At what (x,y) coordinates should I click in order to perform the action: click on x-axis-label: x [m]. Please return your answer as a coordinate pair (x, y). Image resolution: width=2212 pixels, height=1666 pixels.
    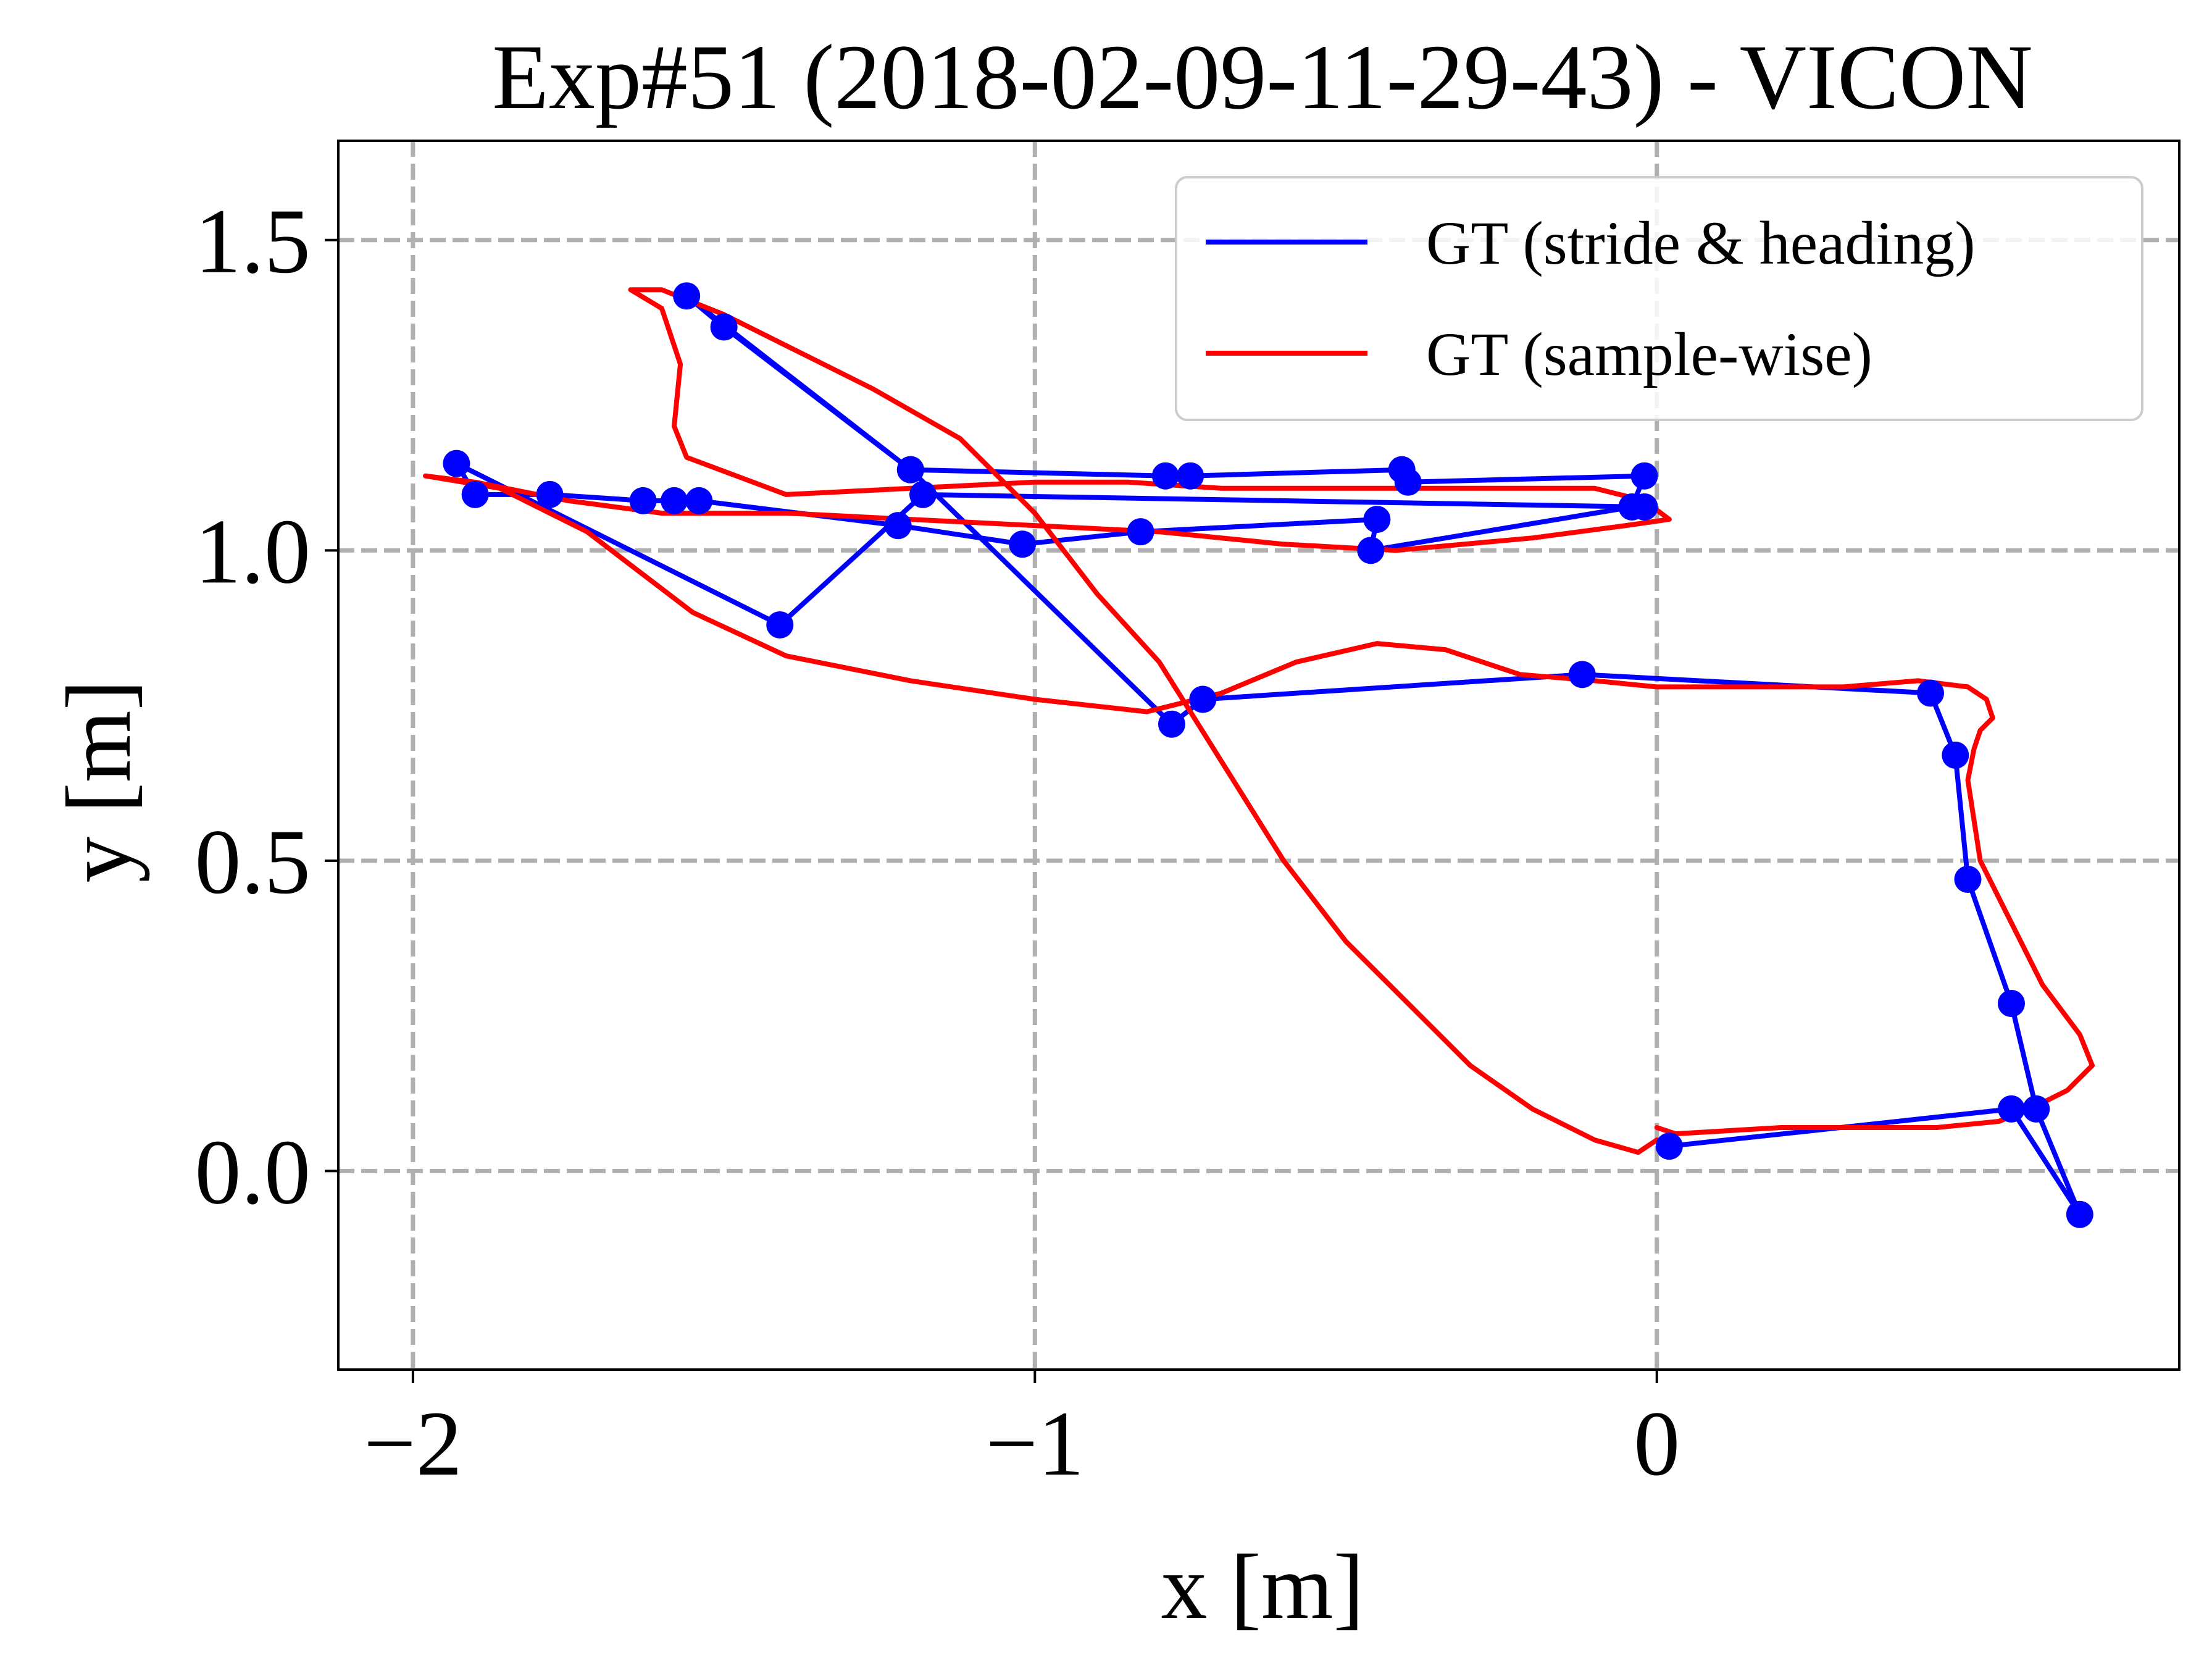
    Looking at the image, I should click on (1262, 1587).